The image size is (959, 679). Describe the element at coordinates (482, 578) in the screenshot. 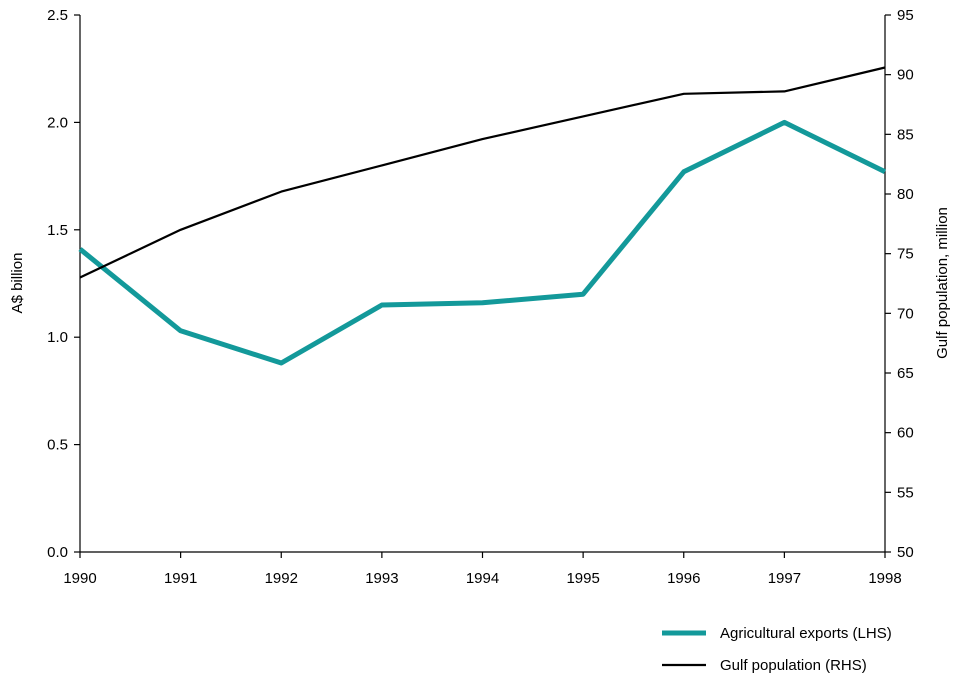

I see `x-tick-label: 1994` at that location.